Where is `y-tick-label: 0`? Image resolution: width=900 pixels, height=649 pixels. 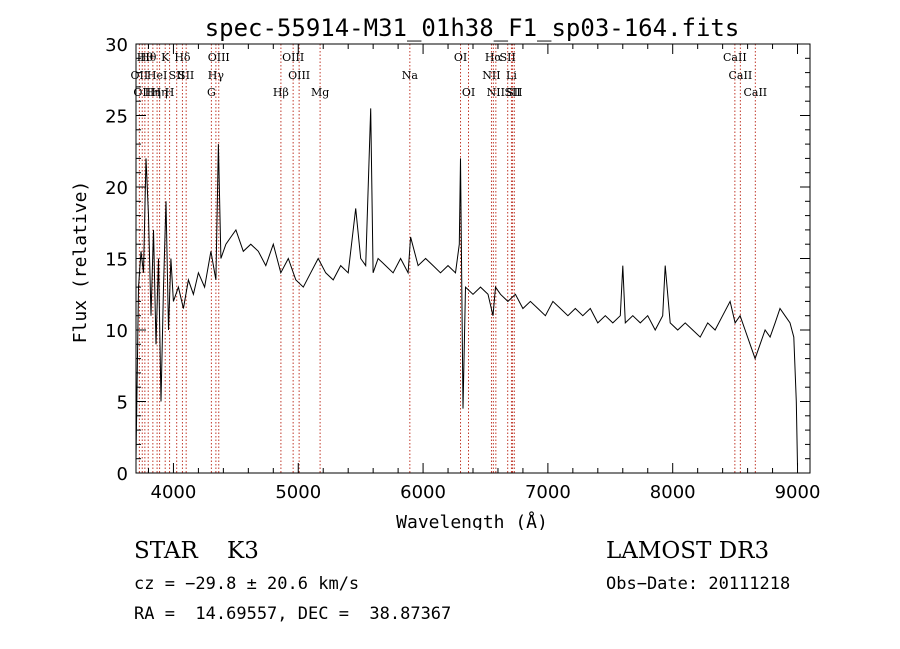 y-tick-label: 0 is located at coordinates (122, 474).